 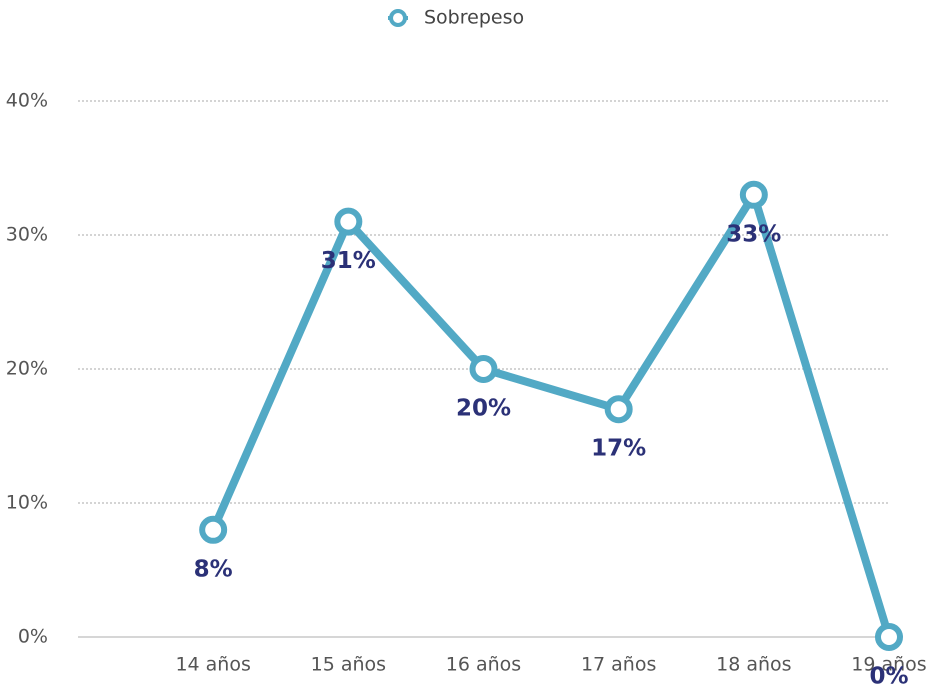 I want to click on data-label: 8%, so click(x=213, y=569).